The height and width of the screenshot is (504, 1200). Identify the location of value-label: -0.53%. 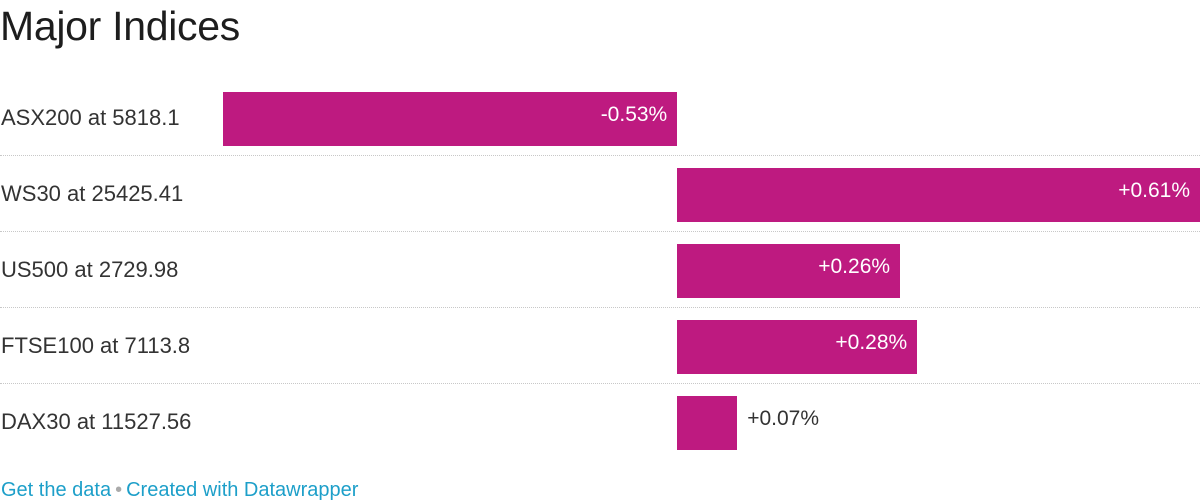
(634, 114).